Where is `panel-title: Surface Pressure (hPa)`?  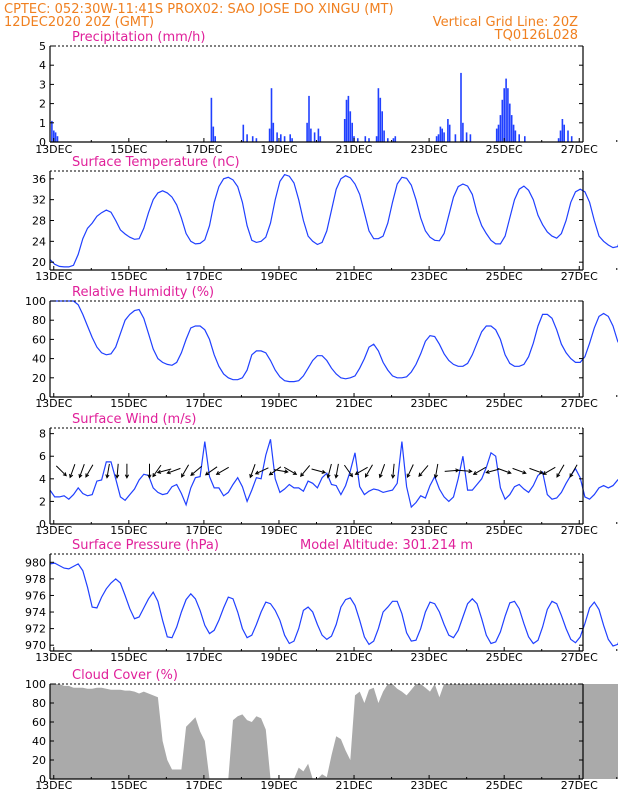 panel-title: Surface Pressure (hPa) is located at coordinates (145, 545).